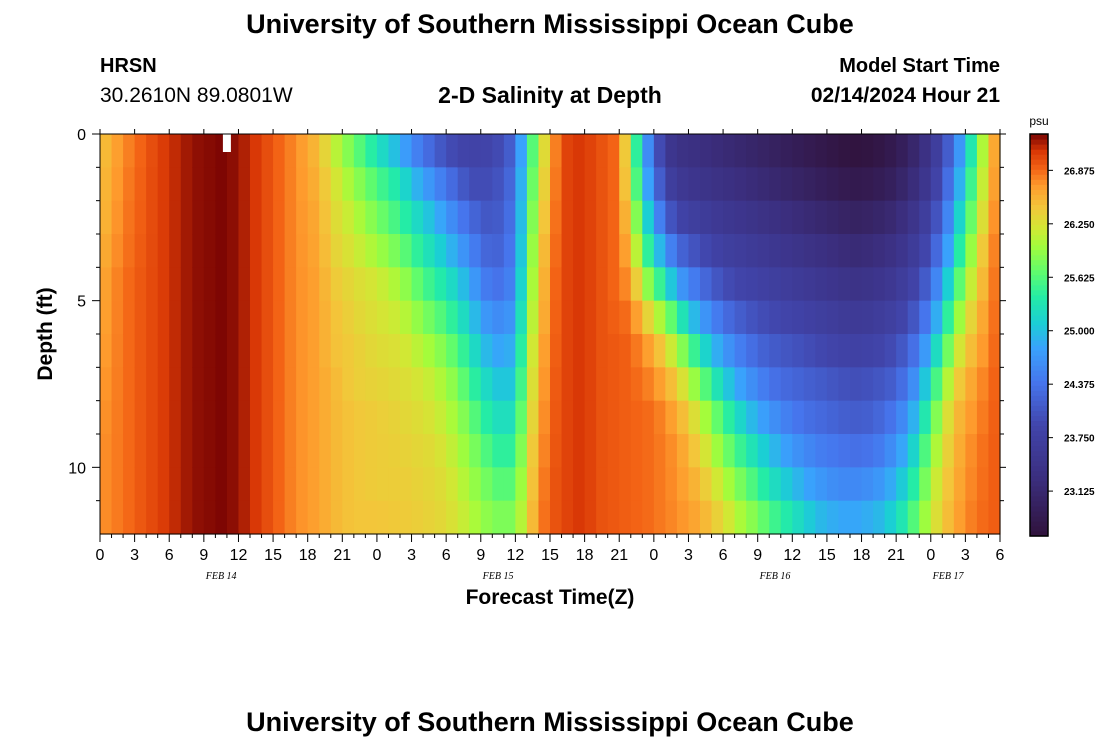 This screenshot has width=1100, height=750. Describe the element at coordinates (1079, 385) in the screenshot. I see `colorbar-tick-label: 24.375` at that location.